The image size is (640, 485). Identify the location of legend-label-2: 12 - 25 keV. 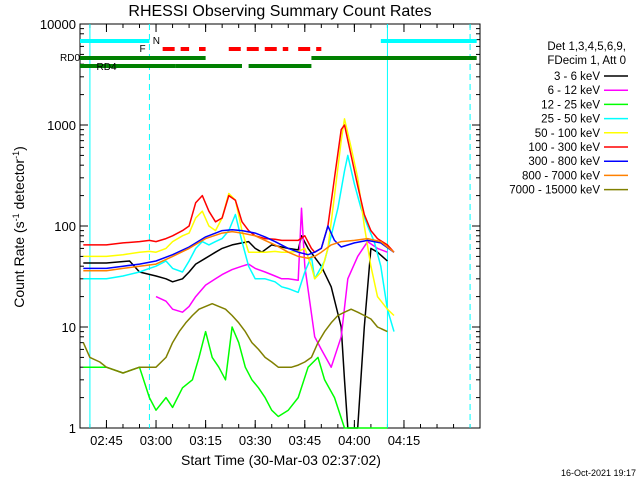
(570, 105).